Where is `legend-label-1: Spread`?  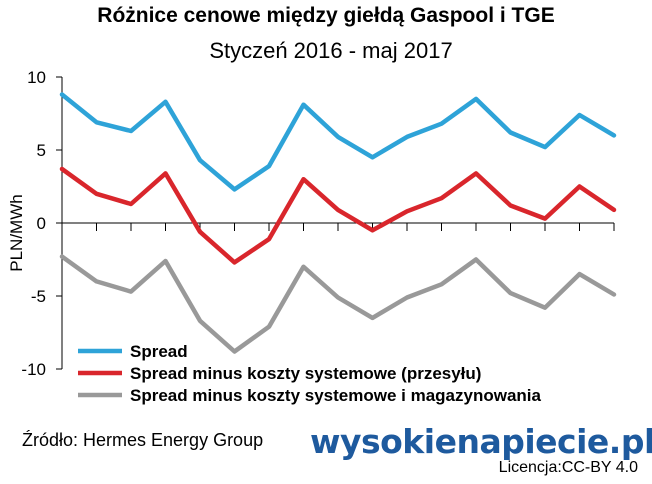
legend-label-1: Spread is located at coordinates (159, 351).